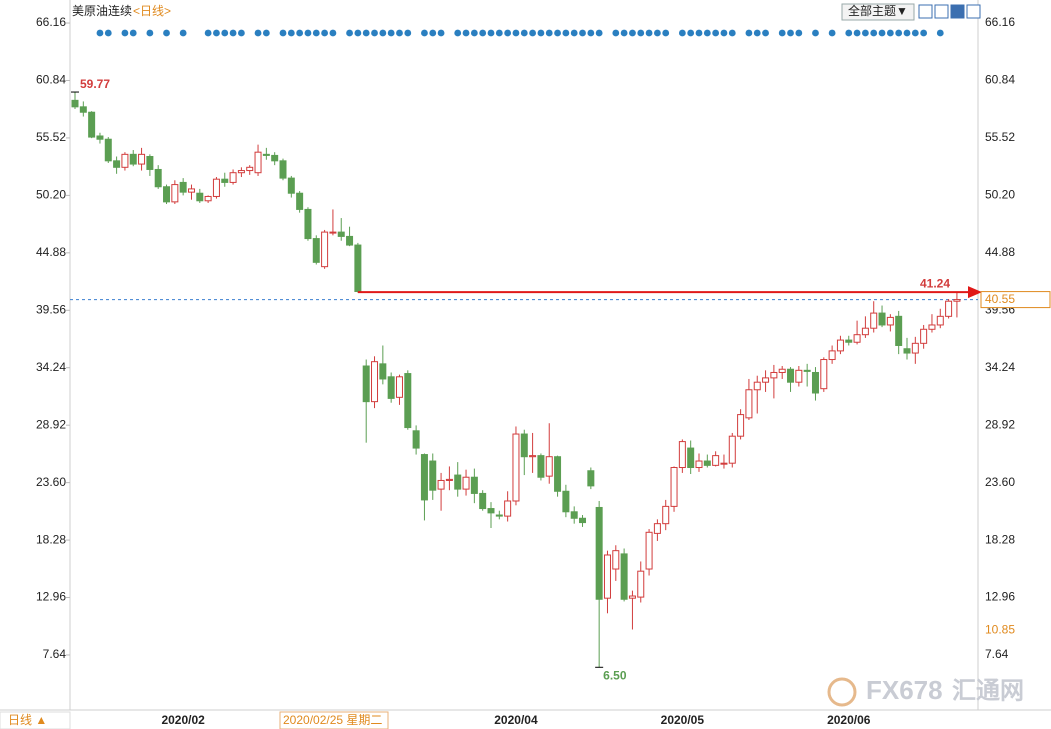 The height and width of the screenshot is (729, 1051). Describe the element at coordinates (1000, 22) in the screenshot. I see `y2-tick-label: 66.16` at that location.